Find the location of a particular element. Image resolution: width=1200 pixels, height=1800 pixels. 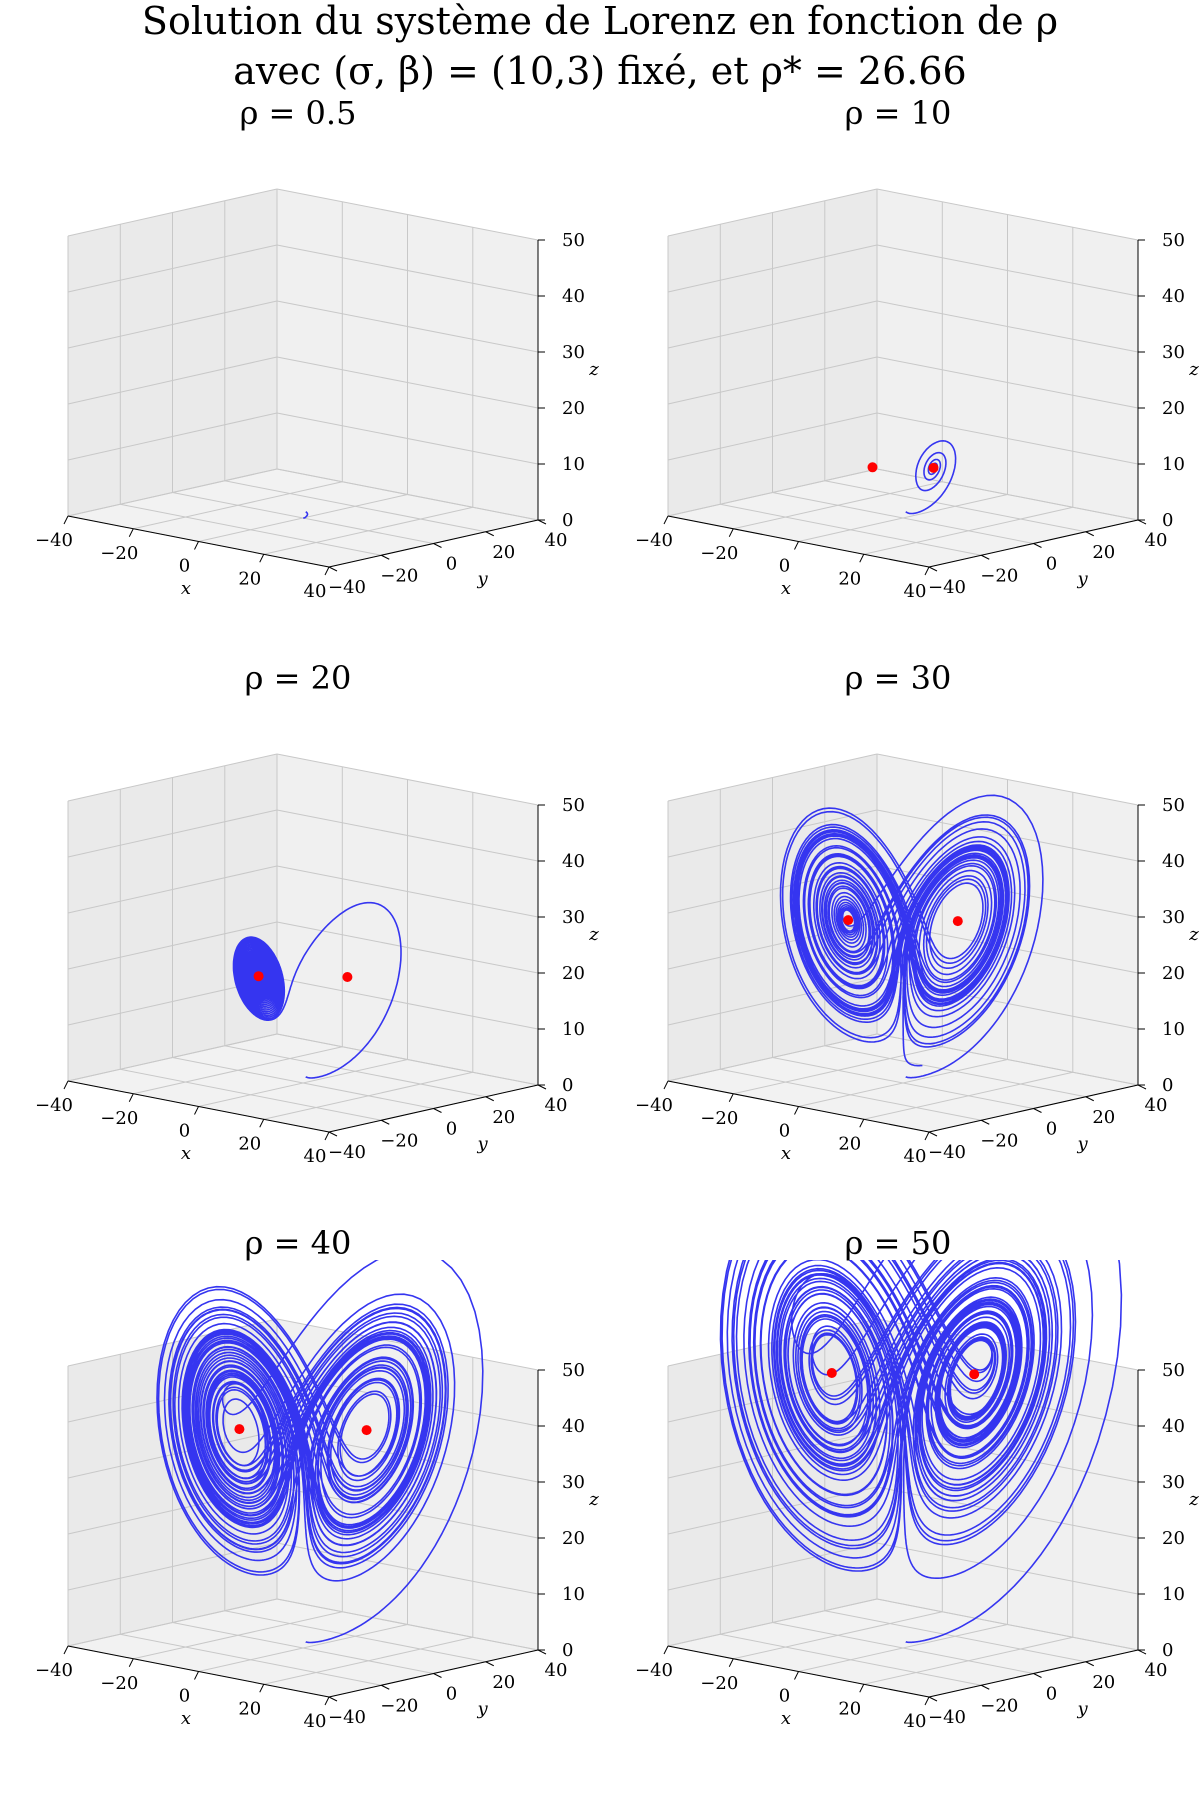

subplot-title: ρ = 40 is located at coordinates (298, 1243).